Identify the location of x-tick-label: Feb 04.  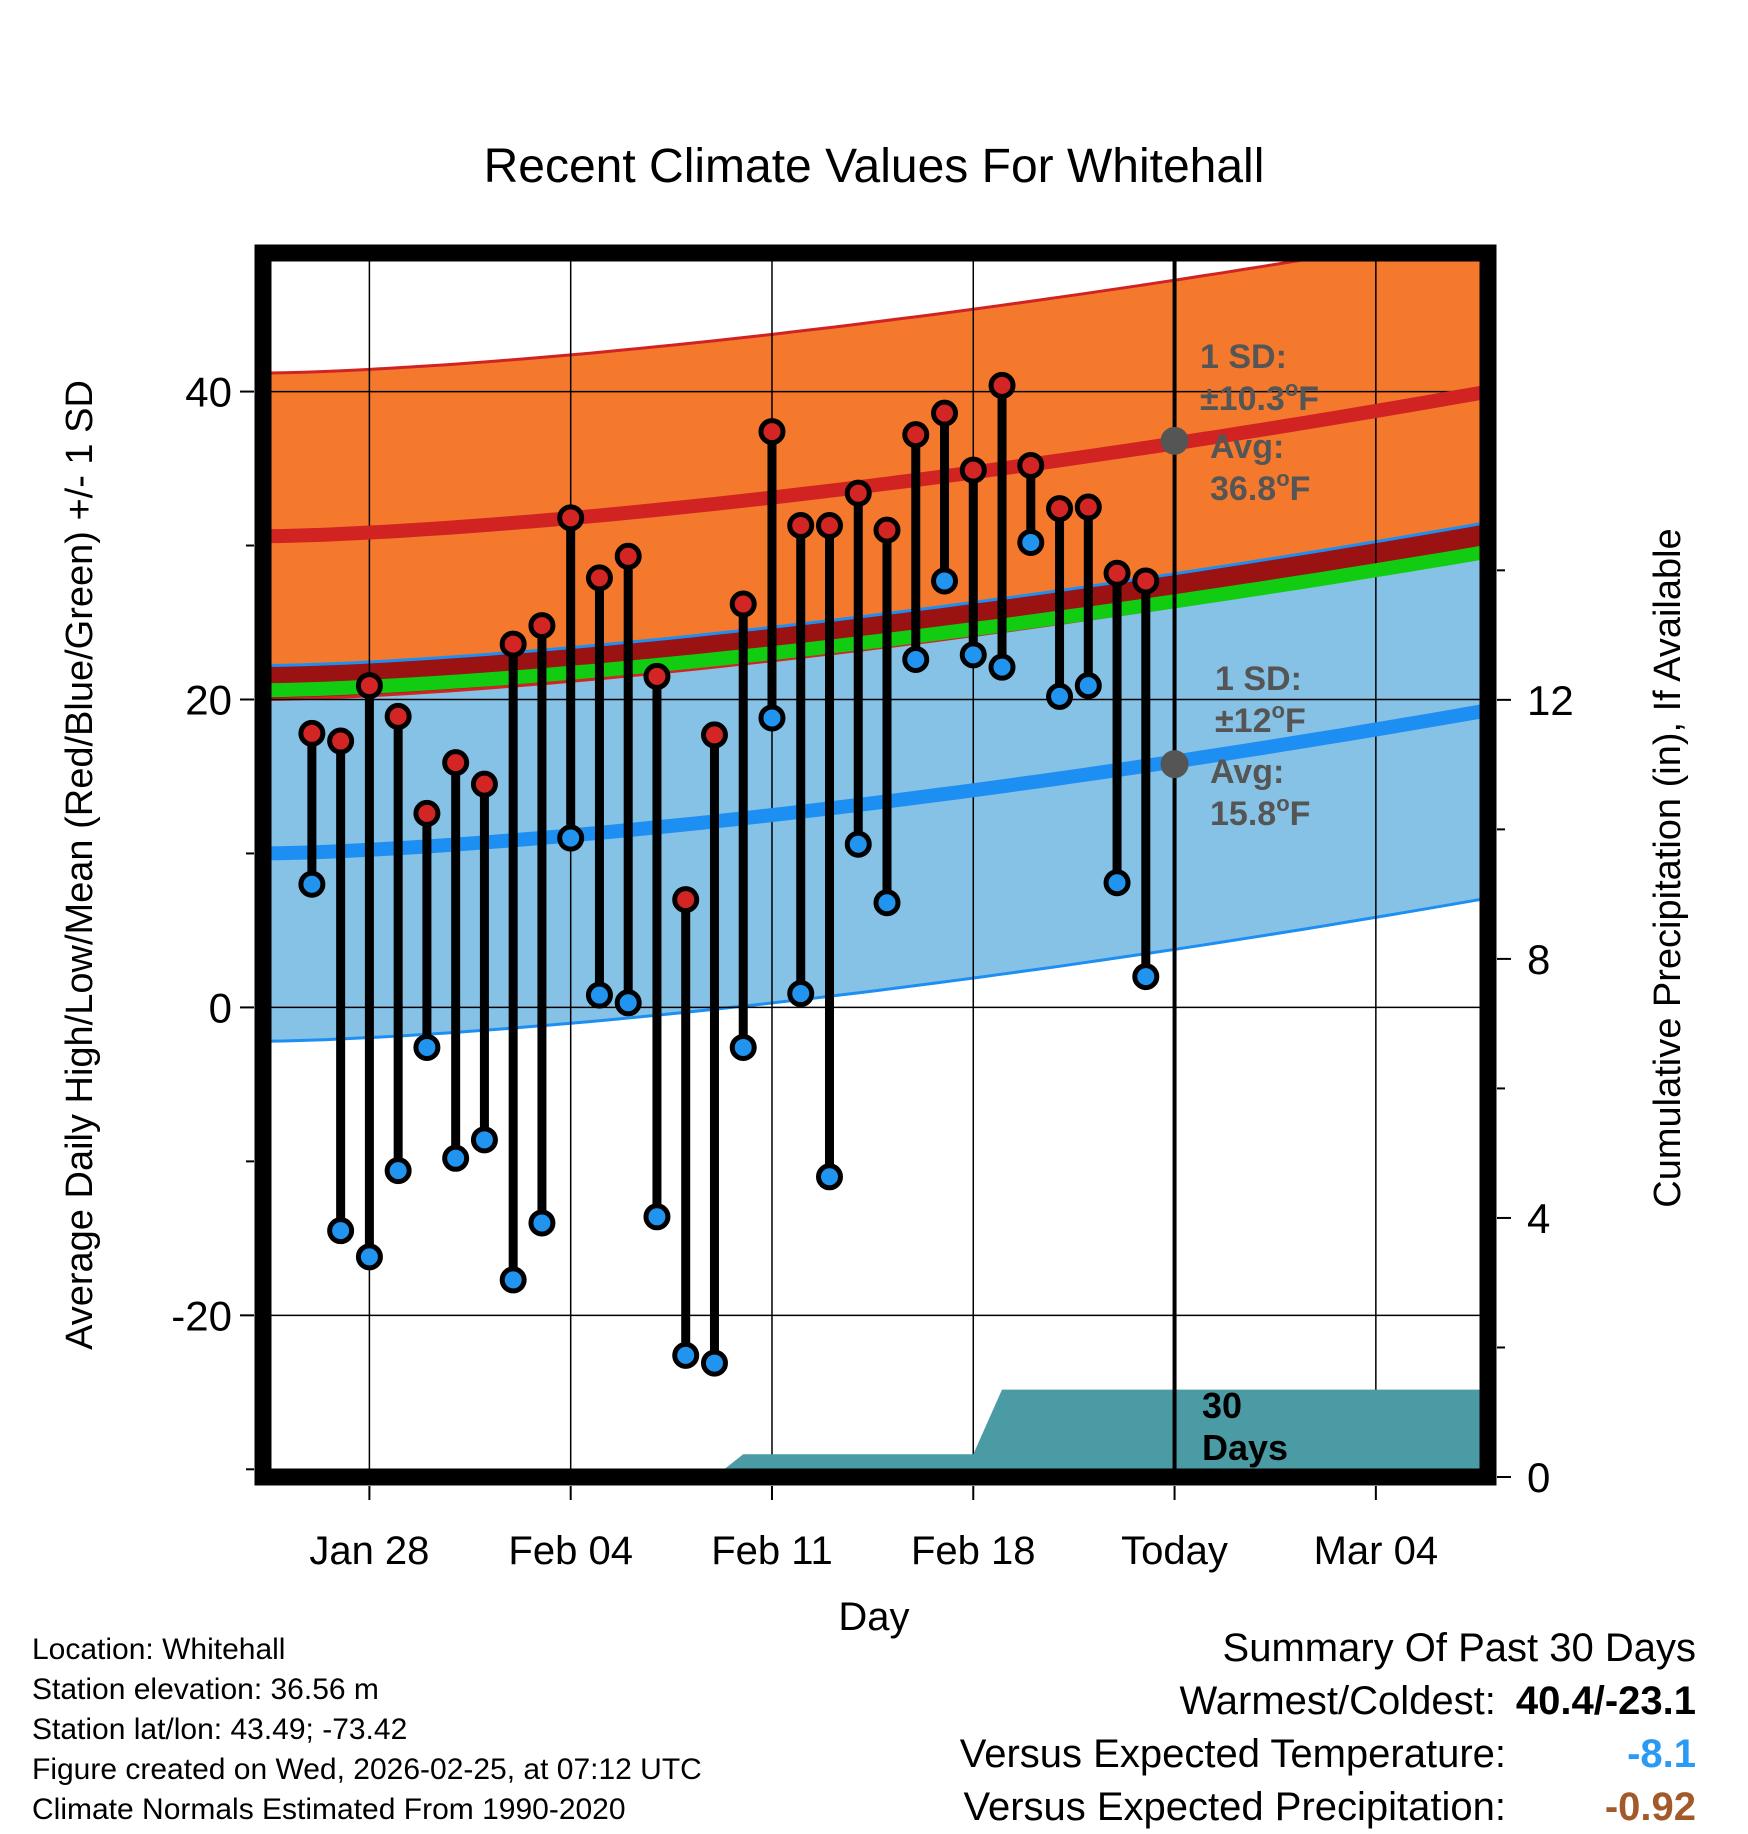
(570, 1551).